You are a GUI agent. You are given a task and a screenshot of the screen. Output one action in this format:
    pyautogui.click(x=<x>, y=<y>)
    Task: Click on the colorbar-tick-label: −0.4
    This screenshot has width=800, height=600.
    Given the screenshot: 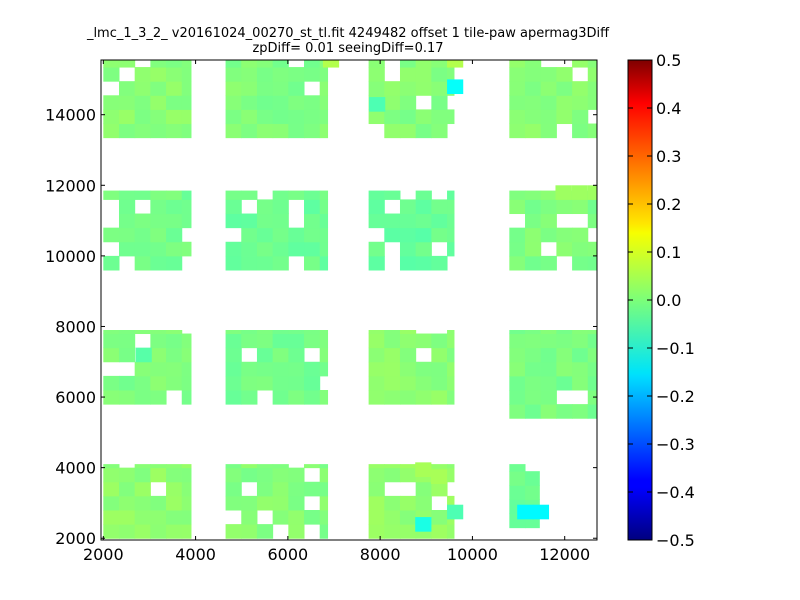 What is the action you would take?
    pyautogui.click(x=675, y=492)
    